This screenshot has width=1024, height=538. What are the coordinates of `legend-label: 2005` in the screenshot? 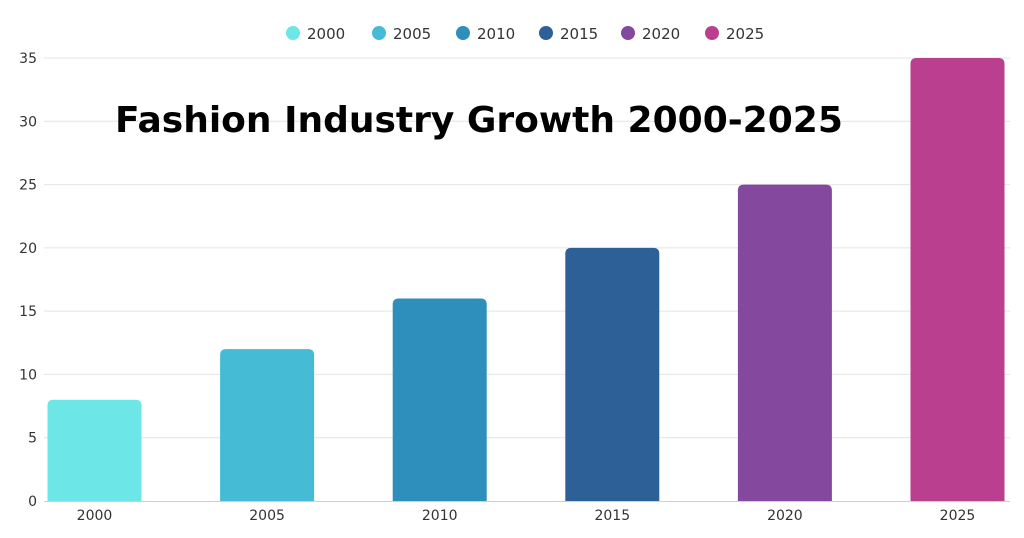 It's located at (412, 34).